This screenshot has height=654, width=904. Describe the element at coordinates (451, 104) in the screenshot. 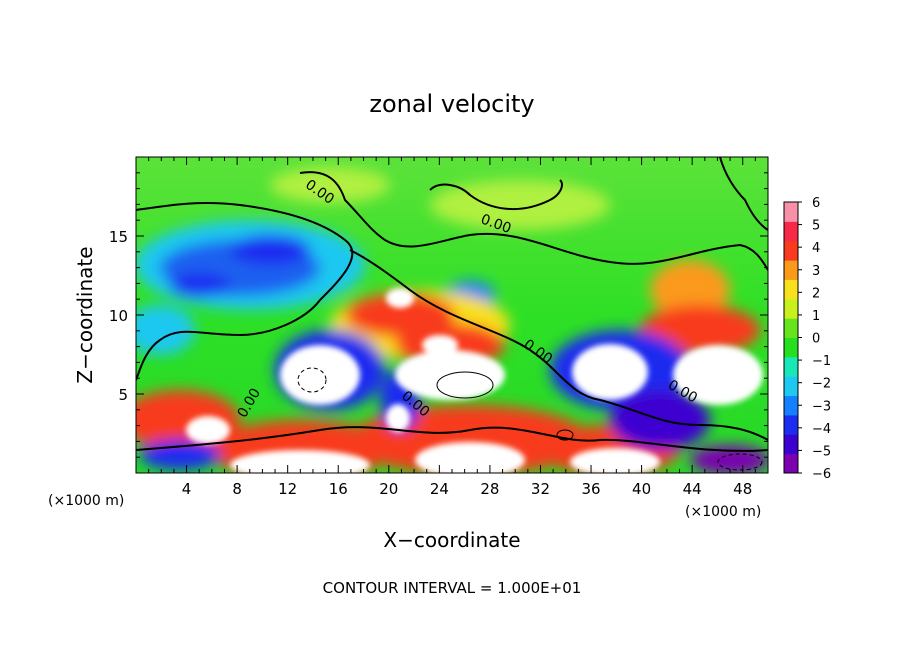

I see `chart-title: zonal velocity` at that location.